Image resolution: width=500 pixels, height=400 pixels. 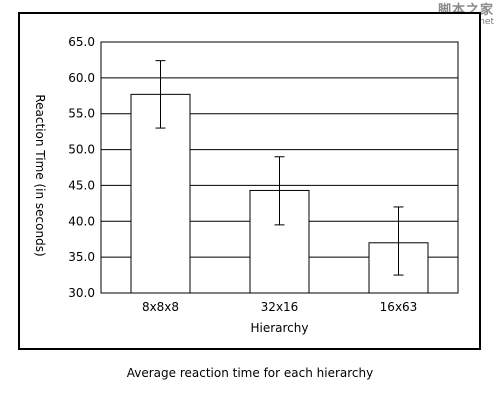 I want to click on y-tick-label: 50.0, so click(x=81, y=150).